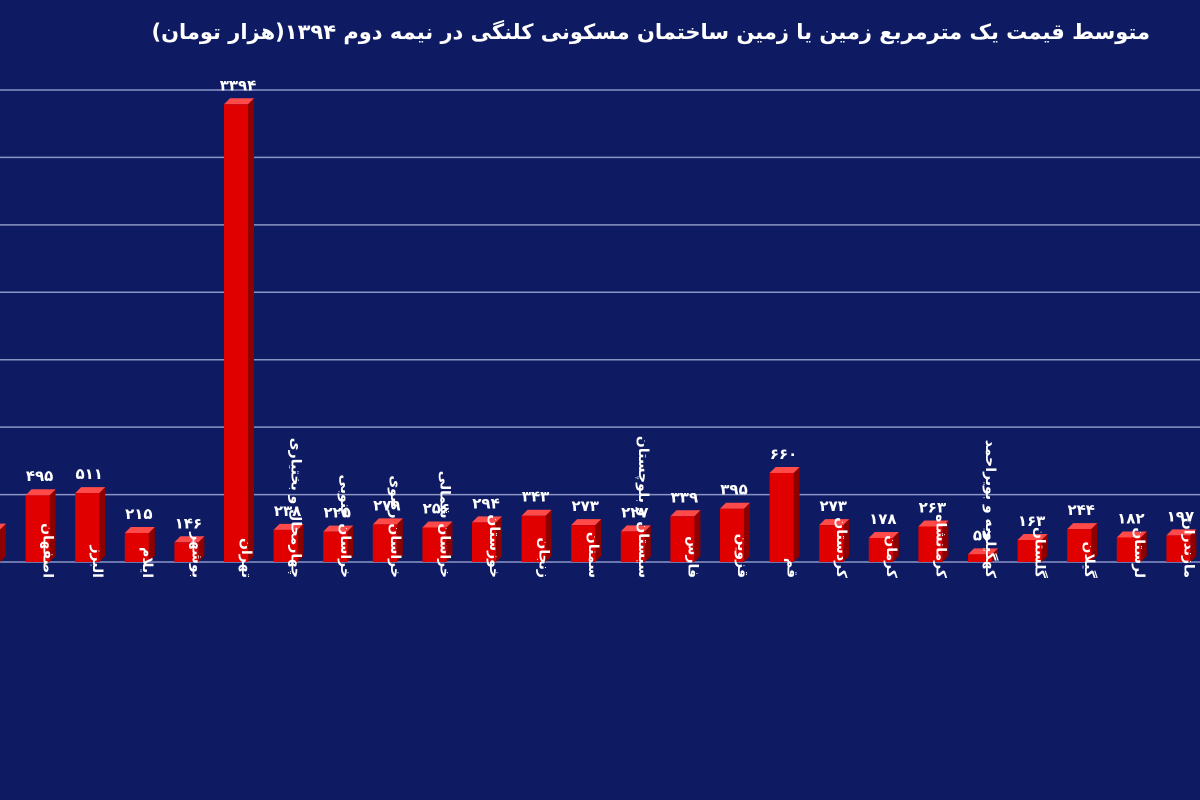  What do you see at coordinates (147, 562) in the screenshot?
I see `category-label: ایلام` at bounding box center [147, 562].